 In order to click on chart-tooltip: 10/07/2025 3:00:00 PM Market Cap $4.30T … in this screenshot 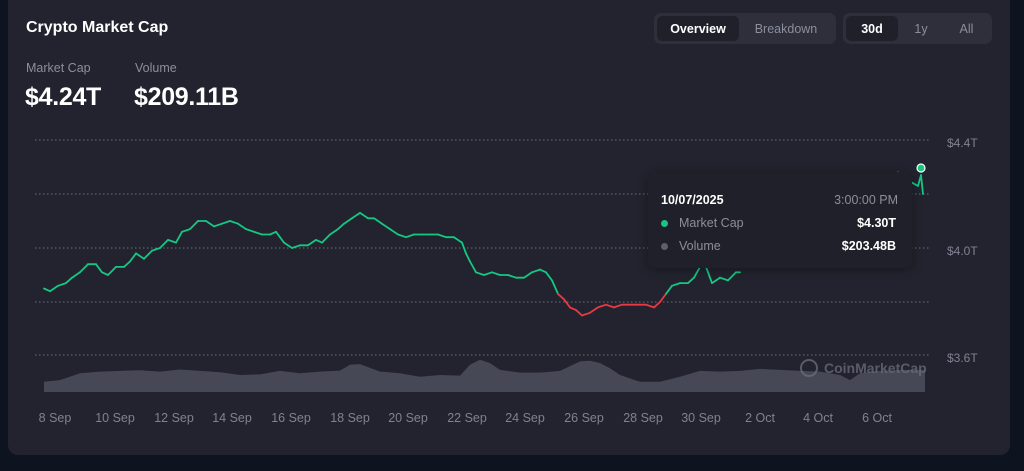, I will do `click(780, 220)`.